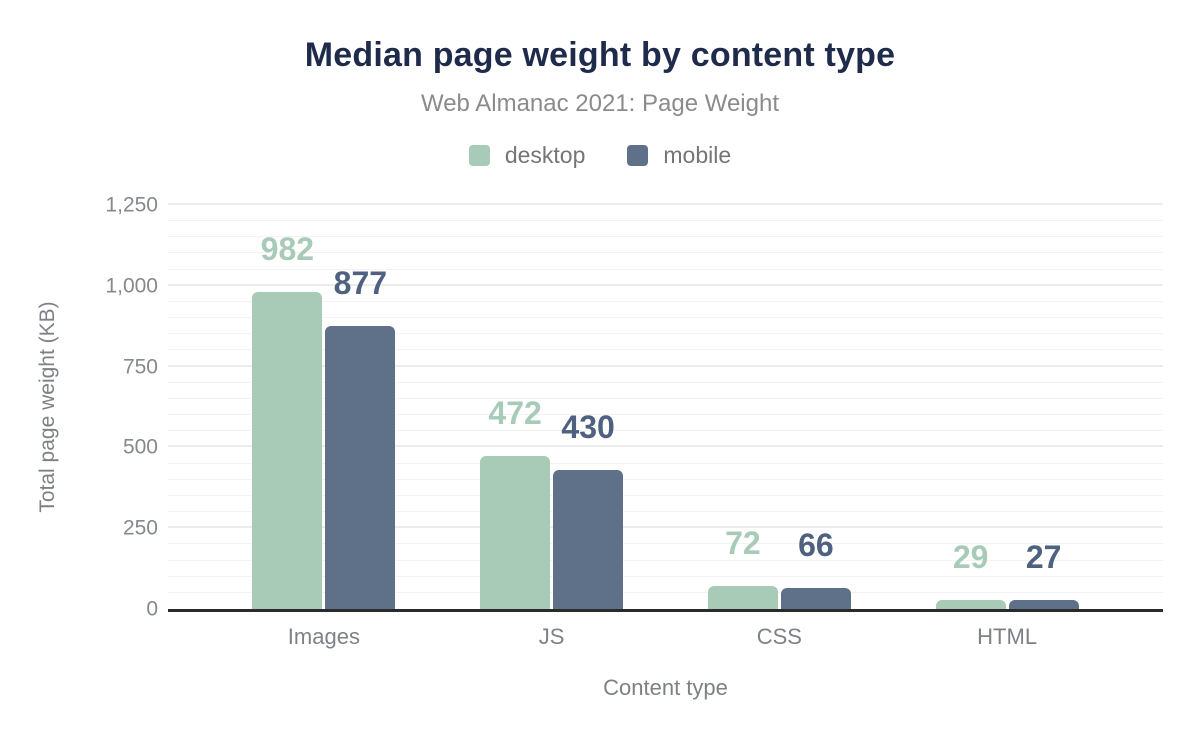 This screenshot has width=1200, height=742. I want to click on value-label-mobile-html: 27, so click(1043, 557).